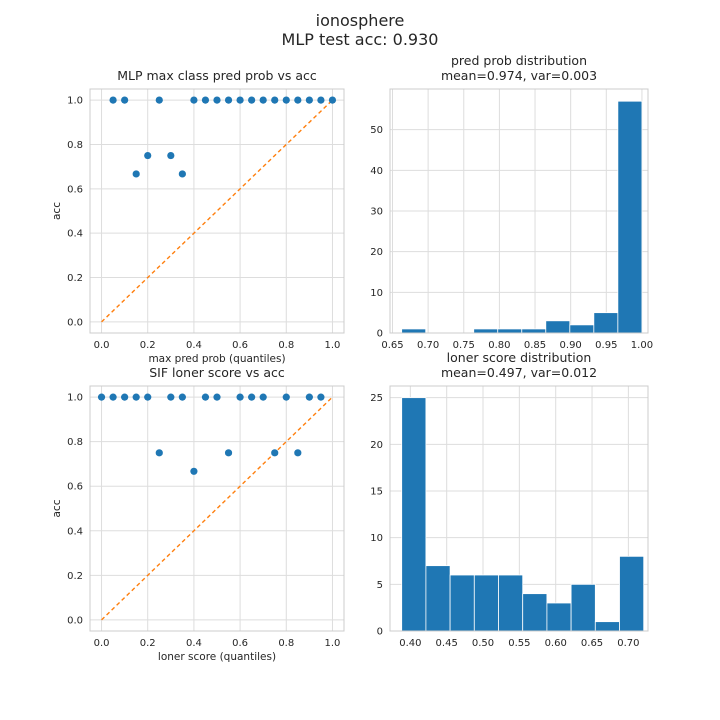 Image resolution: width=720 pixels, height=720 pixels. What do you see at coordinates (606, 345) in the screenshot?
I see `x-tick-label: 0.95` at bounding box center [606, 345].